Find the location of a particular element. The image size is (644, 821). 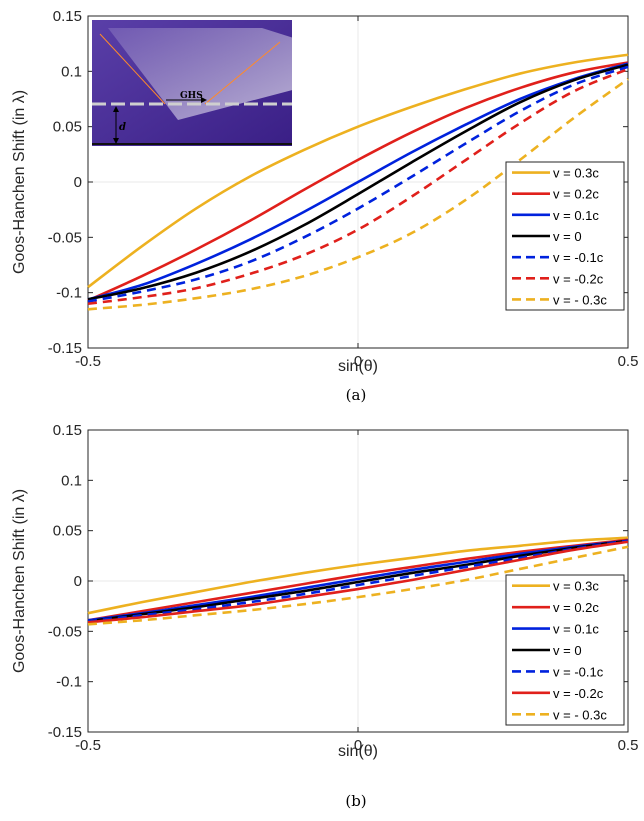

inset-prism is located at coordinates (204, 74).